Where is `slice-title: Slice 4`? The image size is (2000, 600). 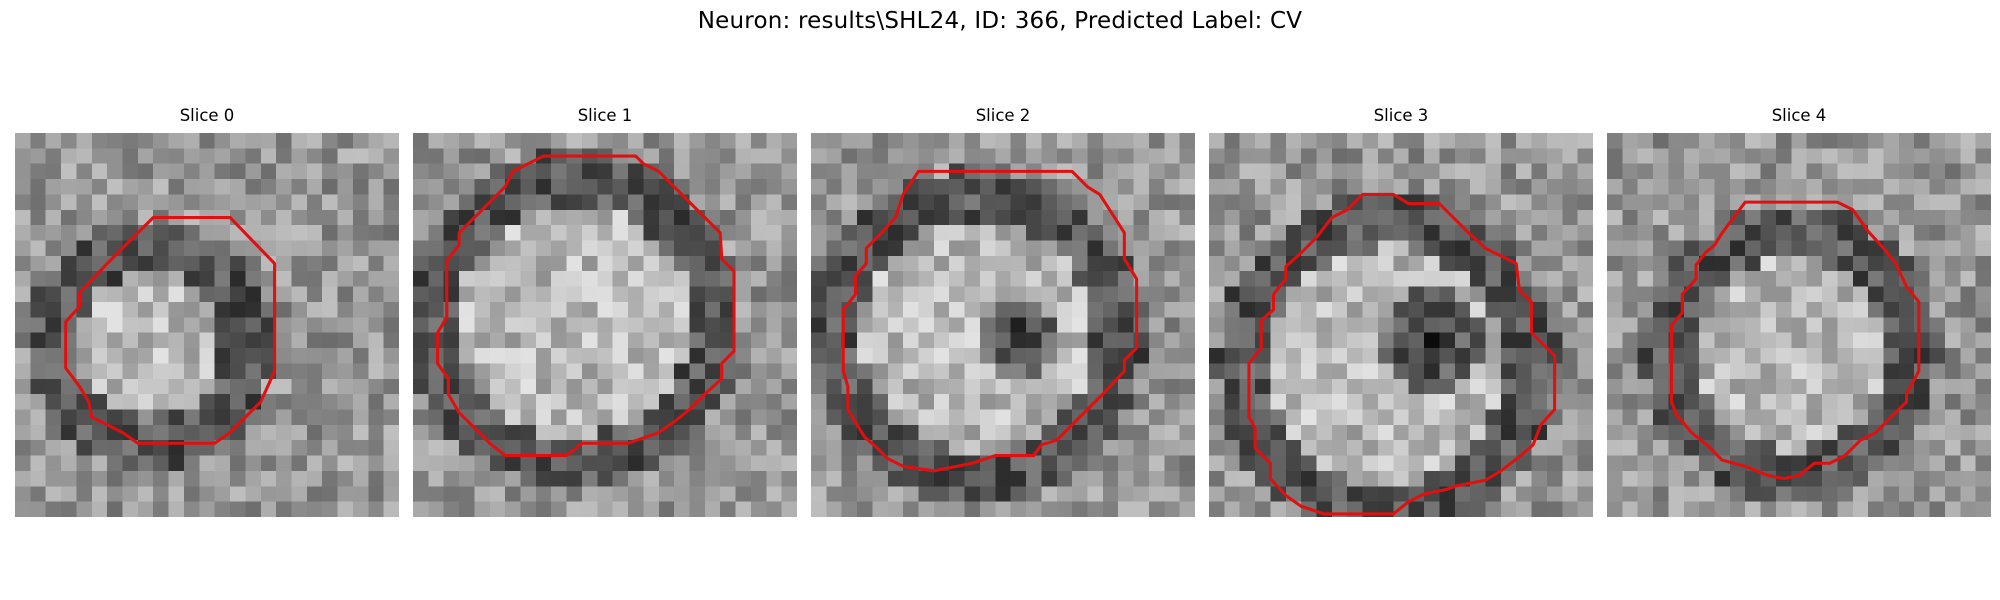
slice-title: Slice 4 is located at coordinates (1799, 115).